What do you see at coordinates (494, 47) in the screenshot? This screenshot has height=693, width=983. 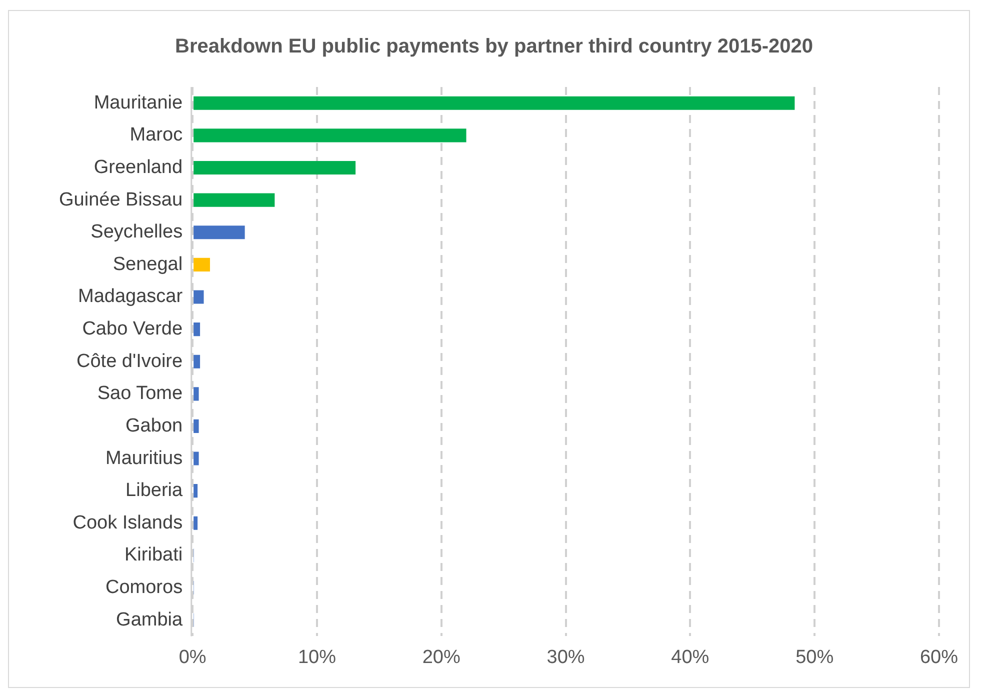 I see `chart-title: Breakdown EU public payments by partner third country 2015-2020` at bounding box center [494, 47].